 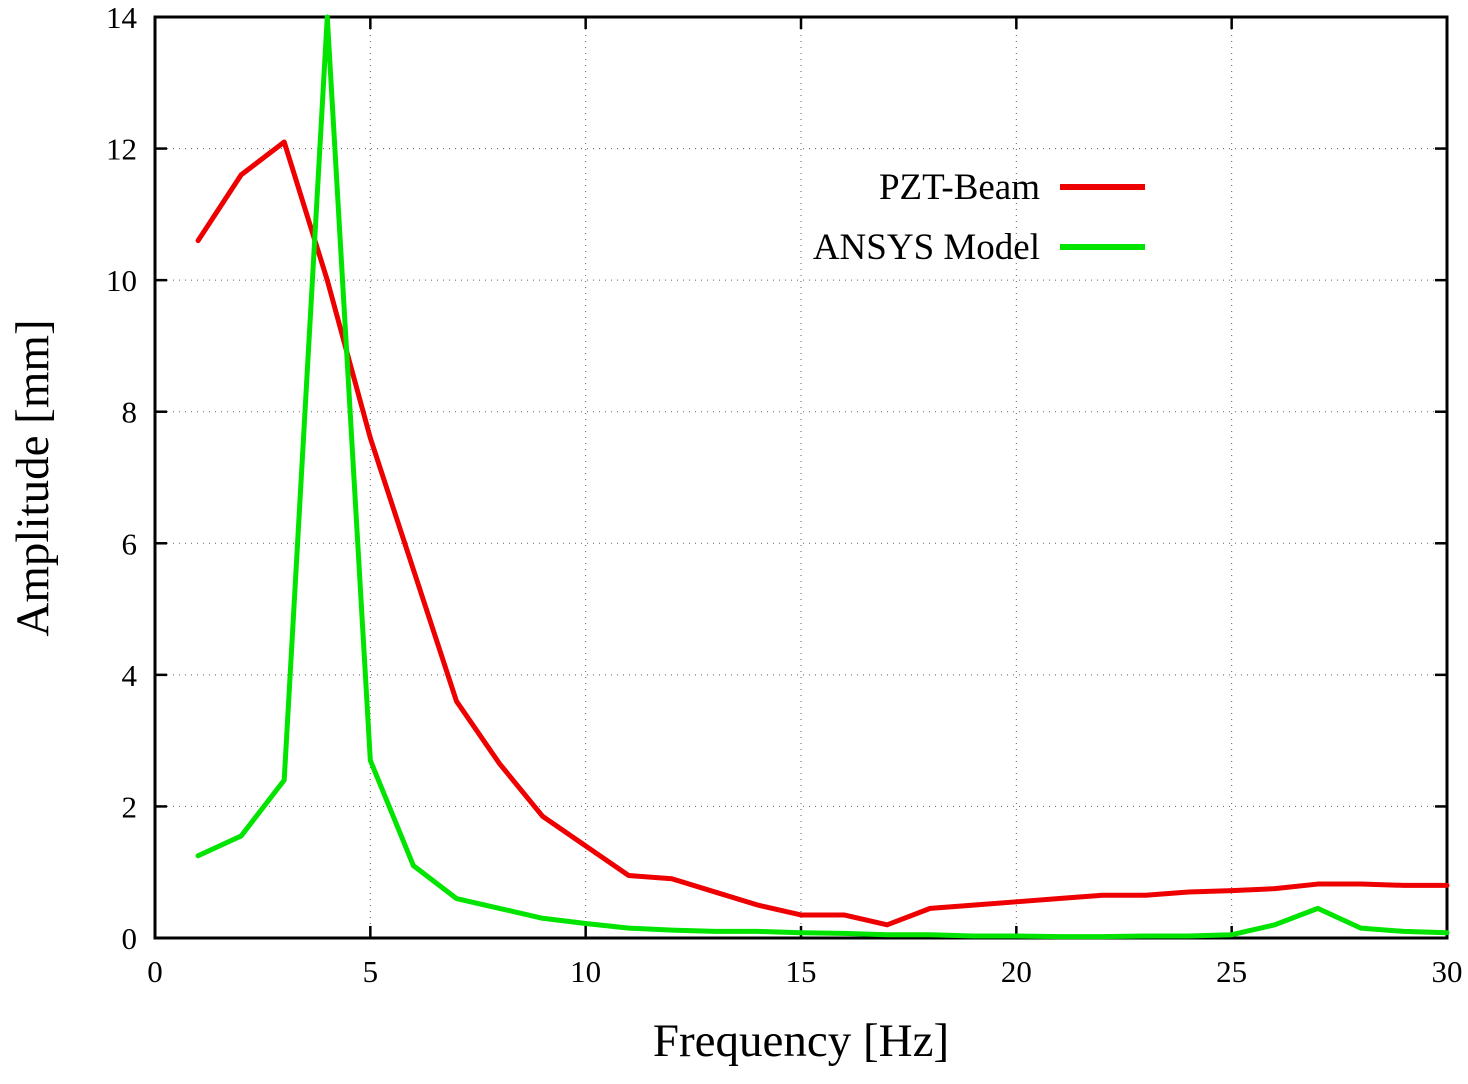 What do you see at coordinates (121, 149) in the screenshot?
I see `y-tick-label: 12` at bounding box center [121, 149].